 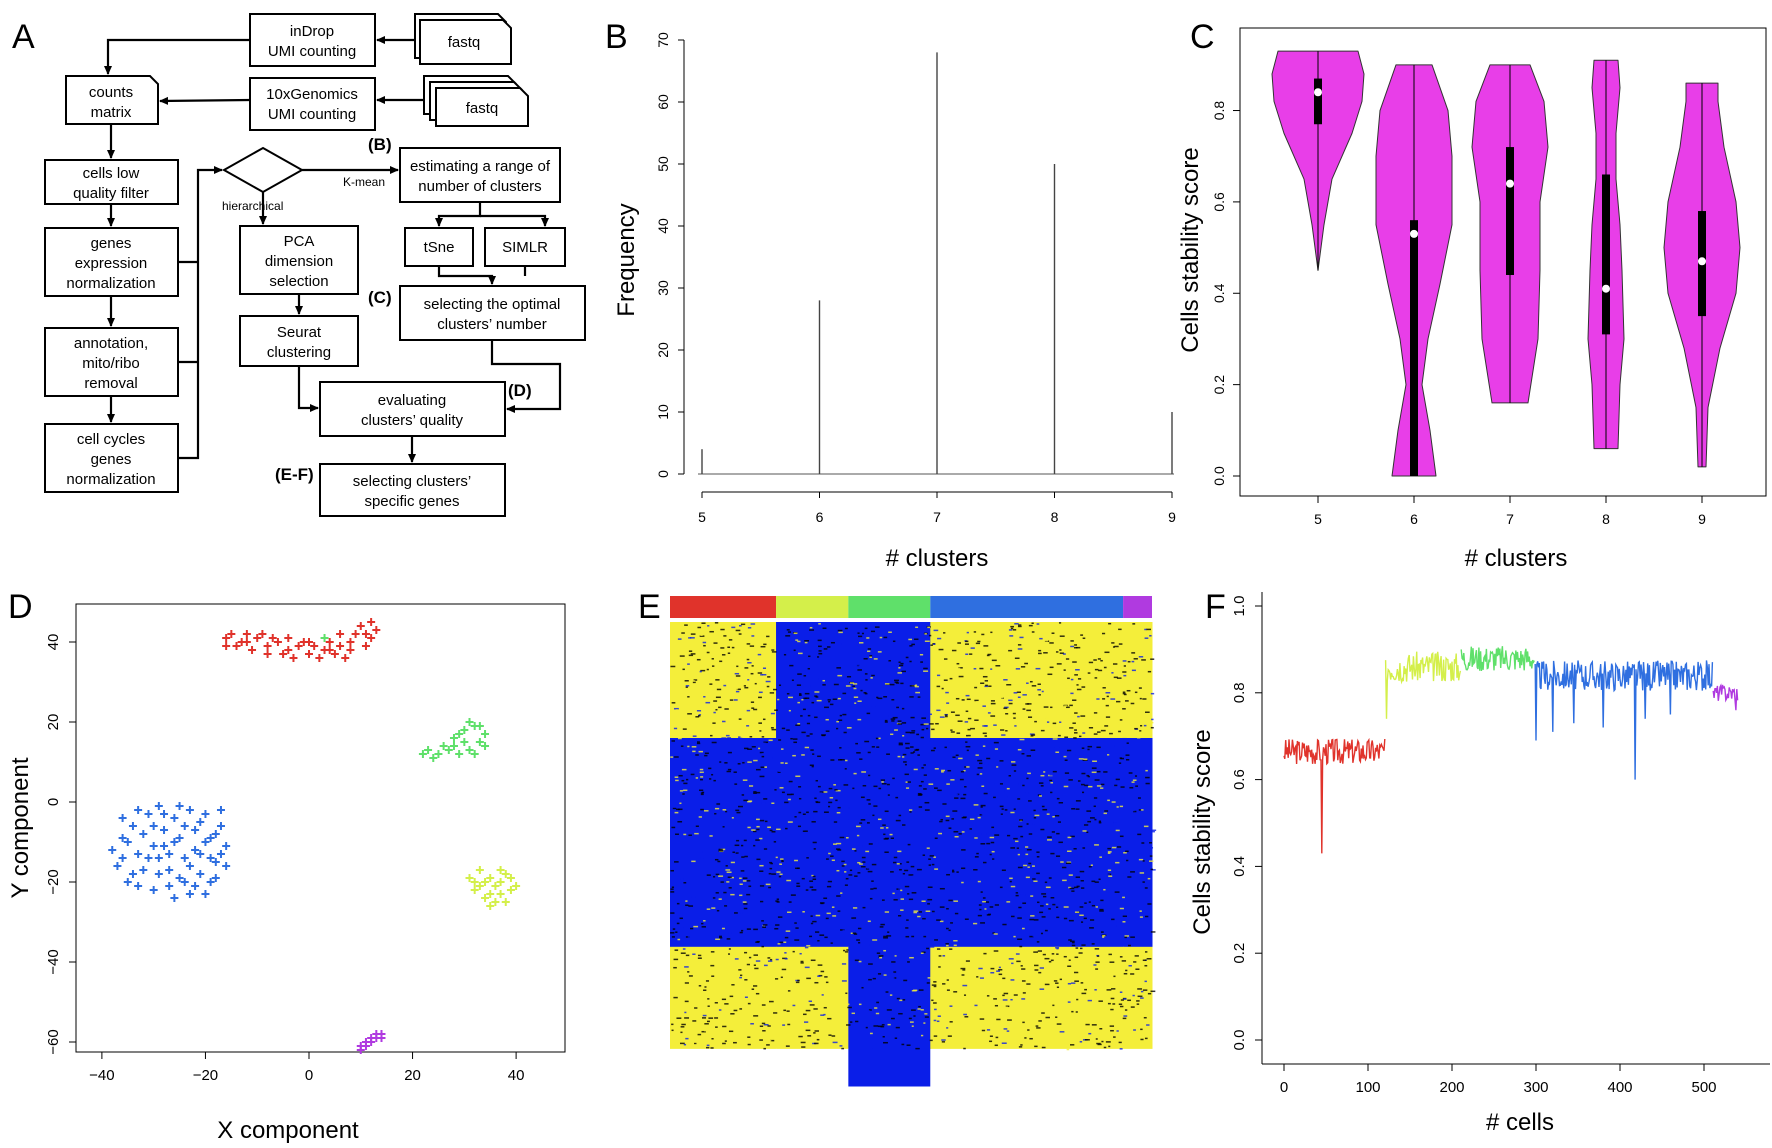 I want to click on flow-box-cellcycle: cell cycles genes normalization, so click(x=111, y=458).